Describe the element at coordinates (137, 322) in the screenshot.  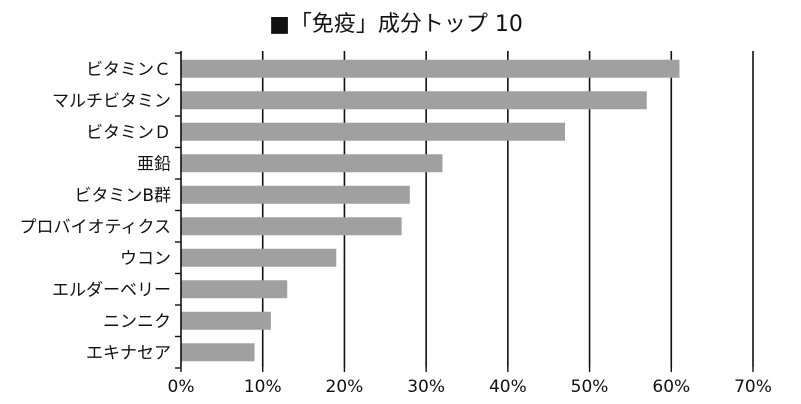
I see `category-label-9: ニンニク` at that location.